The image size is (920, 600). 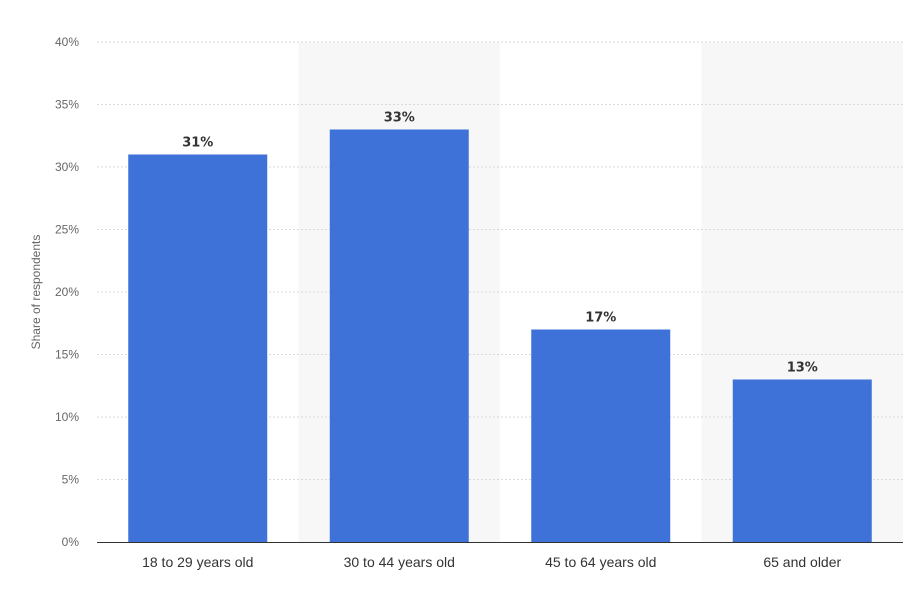 What do you see at coordinates (67, 105) in the screenshot?
I see `y-tick-label-35: 35%` at bounding box center [67, 105].